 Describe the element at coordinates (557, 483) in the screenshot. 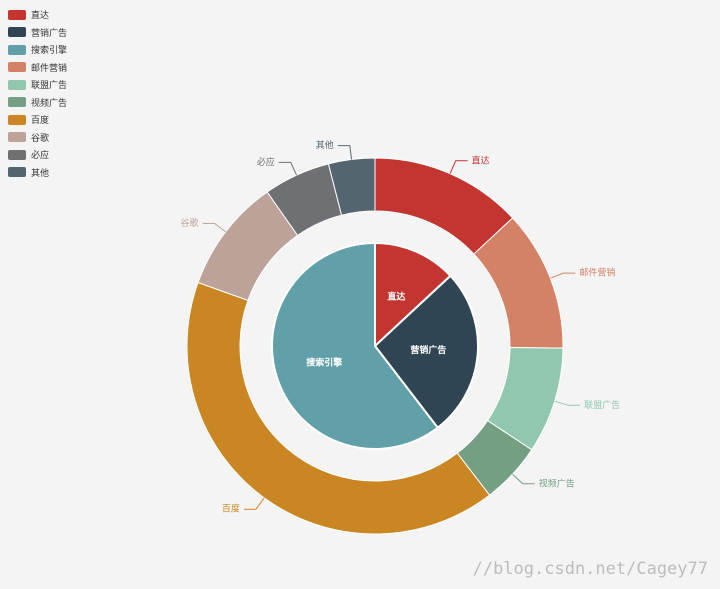

I see `outer-slice-label: 视频广告` at that location.